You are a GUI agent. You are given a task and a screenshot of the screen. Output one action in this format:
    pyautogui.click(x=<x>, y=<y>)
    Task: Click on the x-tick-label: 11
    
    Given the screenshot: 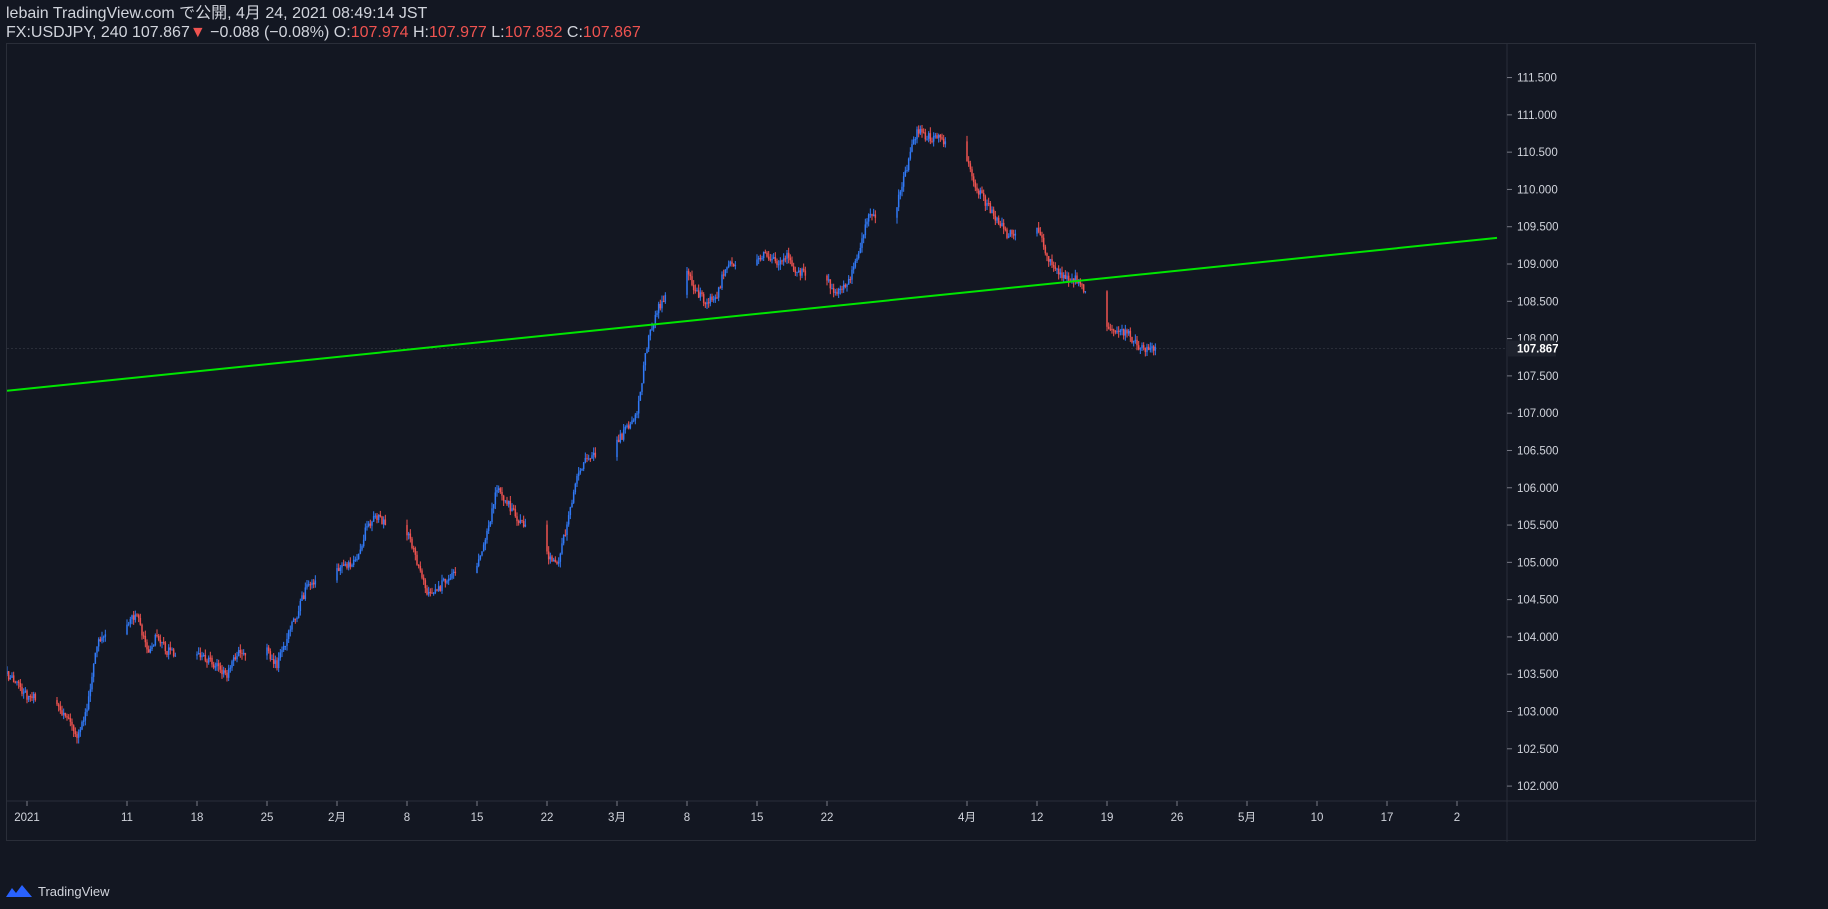 What is the action you would take?
    pyautogui.click(x=127, y=818)
    